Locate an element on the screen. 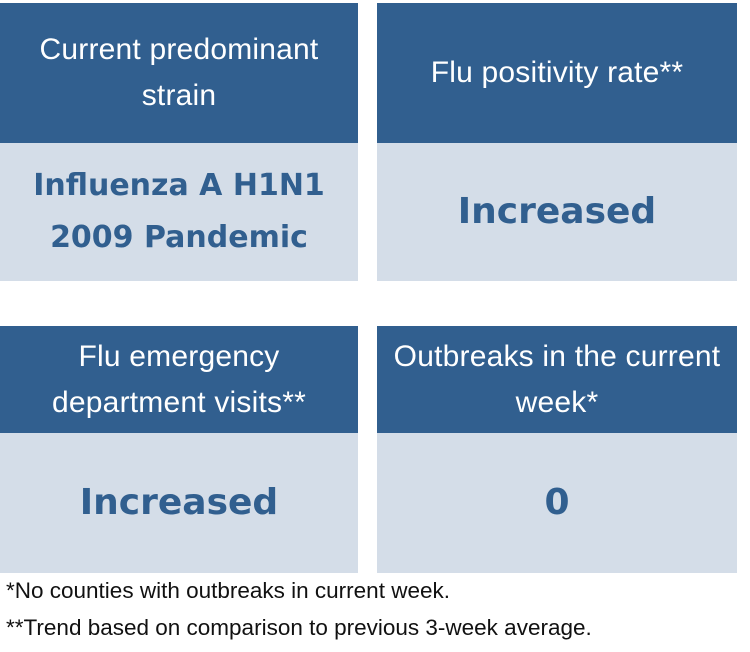 The image size is (750, 652). card-value: Influenza A H1N1 2009 Pandemic is located at coordinates (179, 212).